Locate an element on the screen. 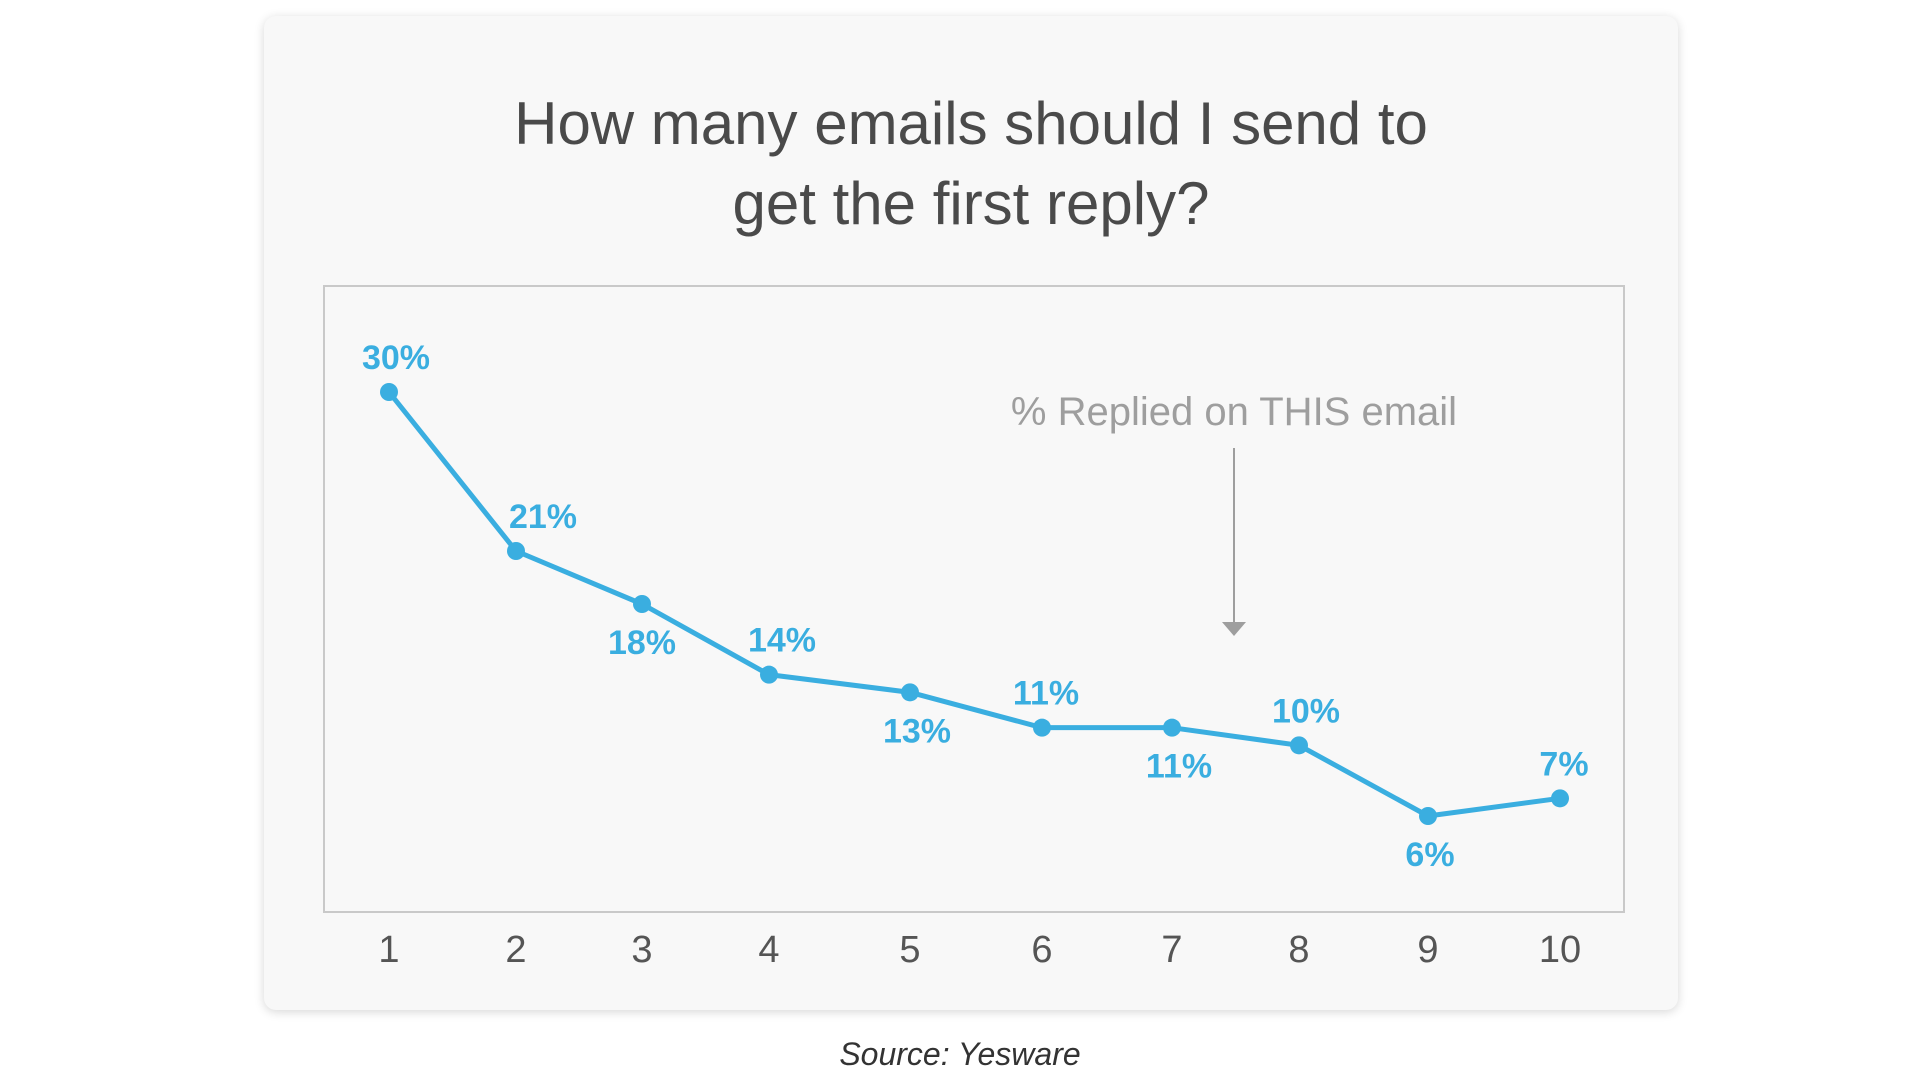 This screenshot has width=1920, height=1080. x-tick-label-1: 1 is located at coordinates (388, 950).